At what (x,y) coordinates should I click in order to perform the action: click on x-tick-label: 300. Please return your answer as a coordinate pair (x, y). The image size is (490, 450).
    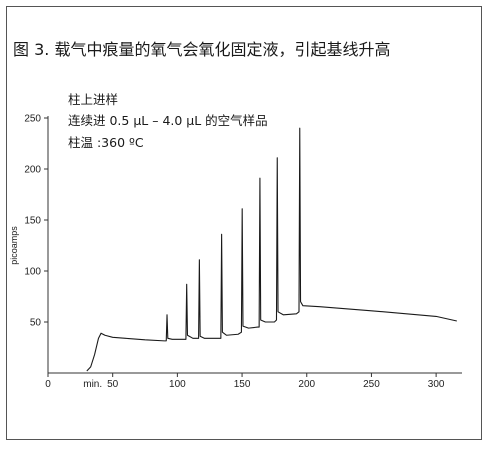
    Looking at the image, I should click on (436, 384).